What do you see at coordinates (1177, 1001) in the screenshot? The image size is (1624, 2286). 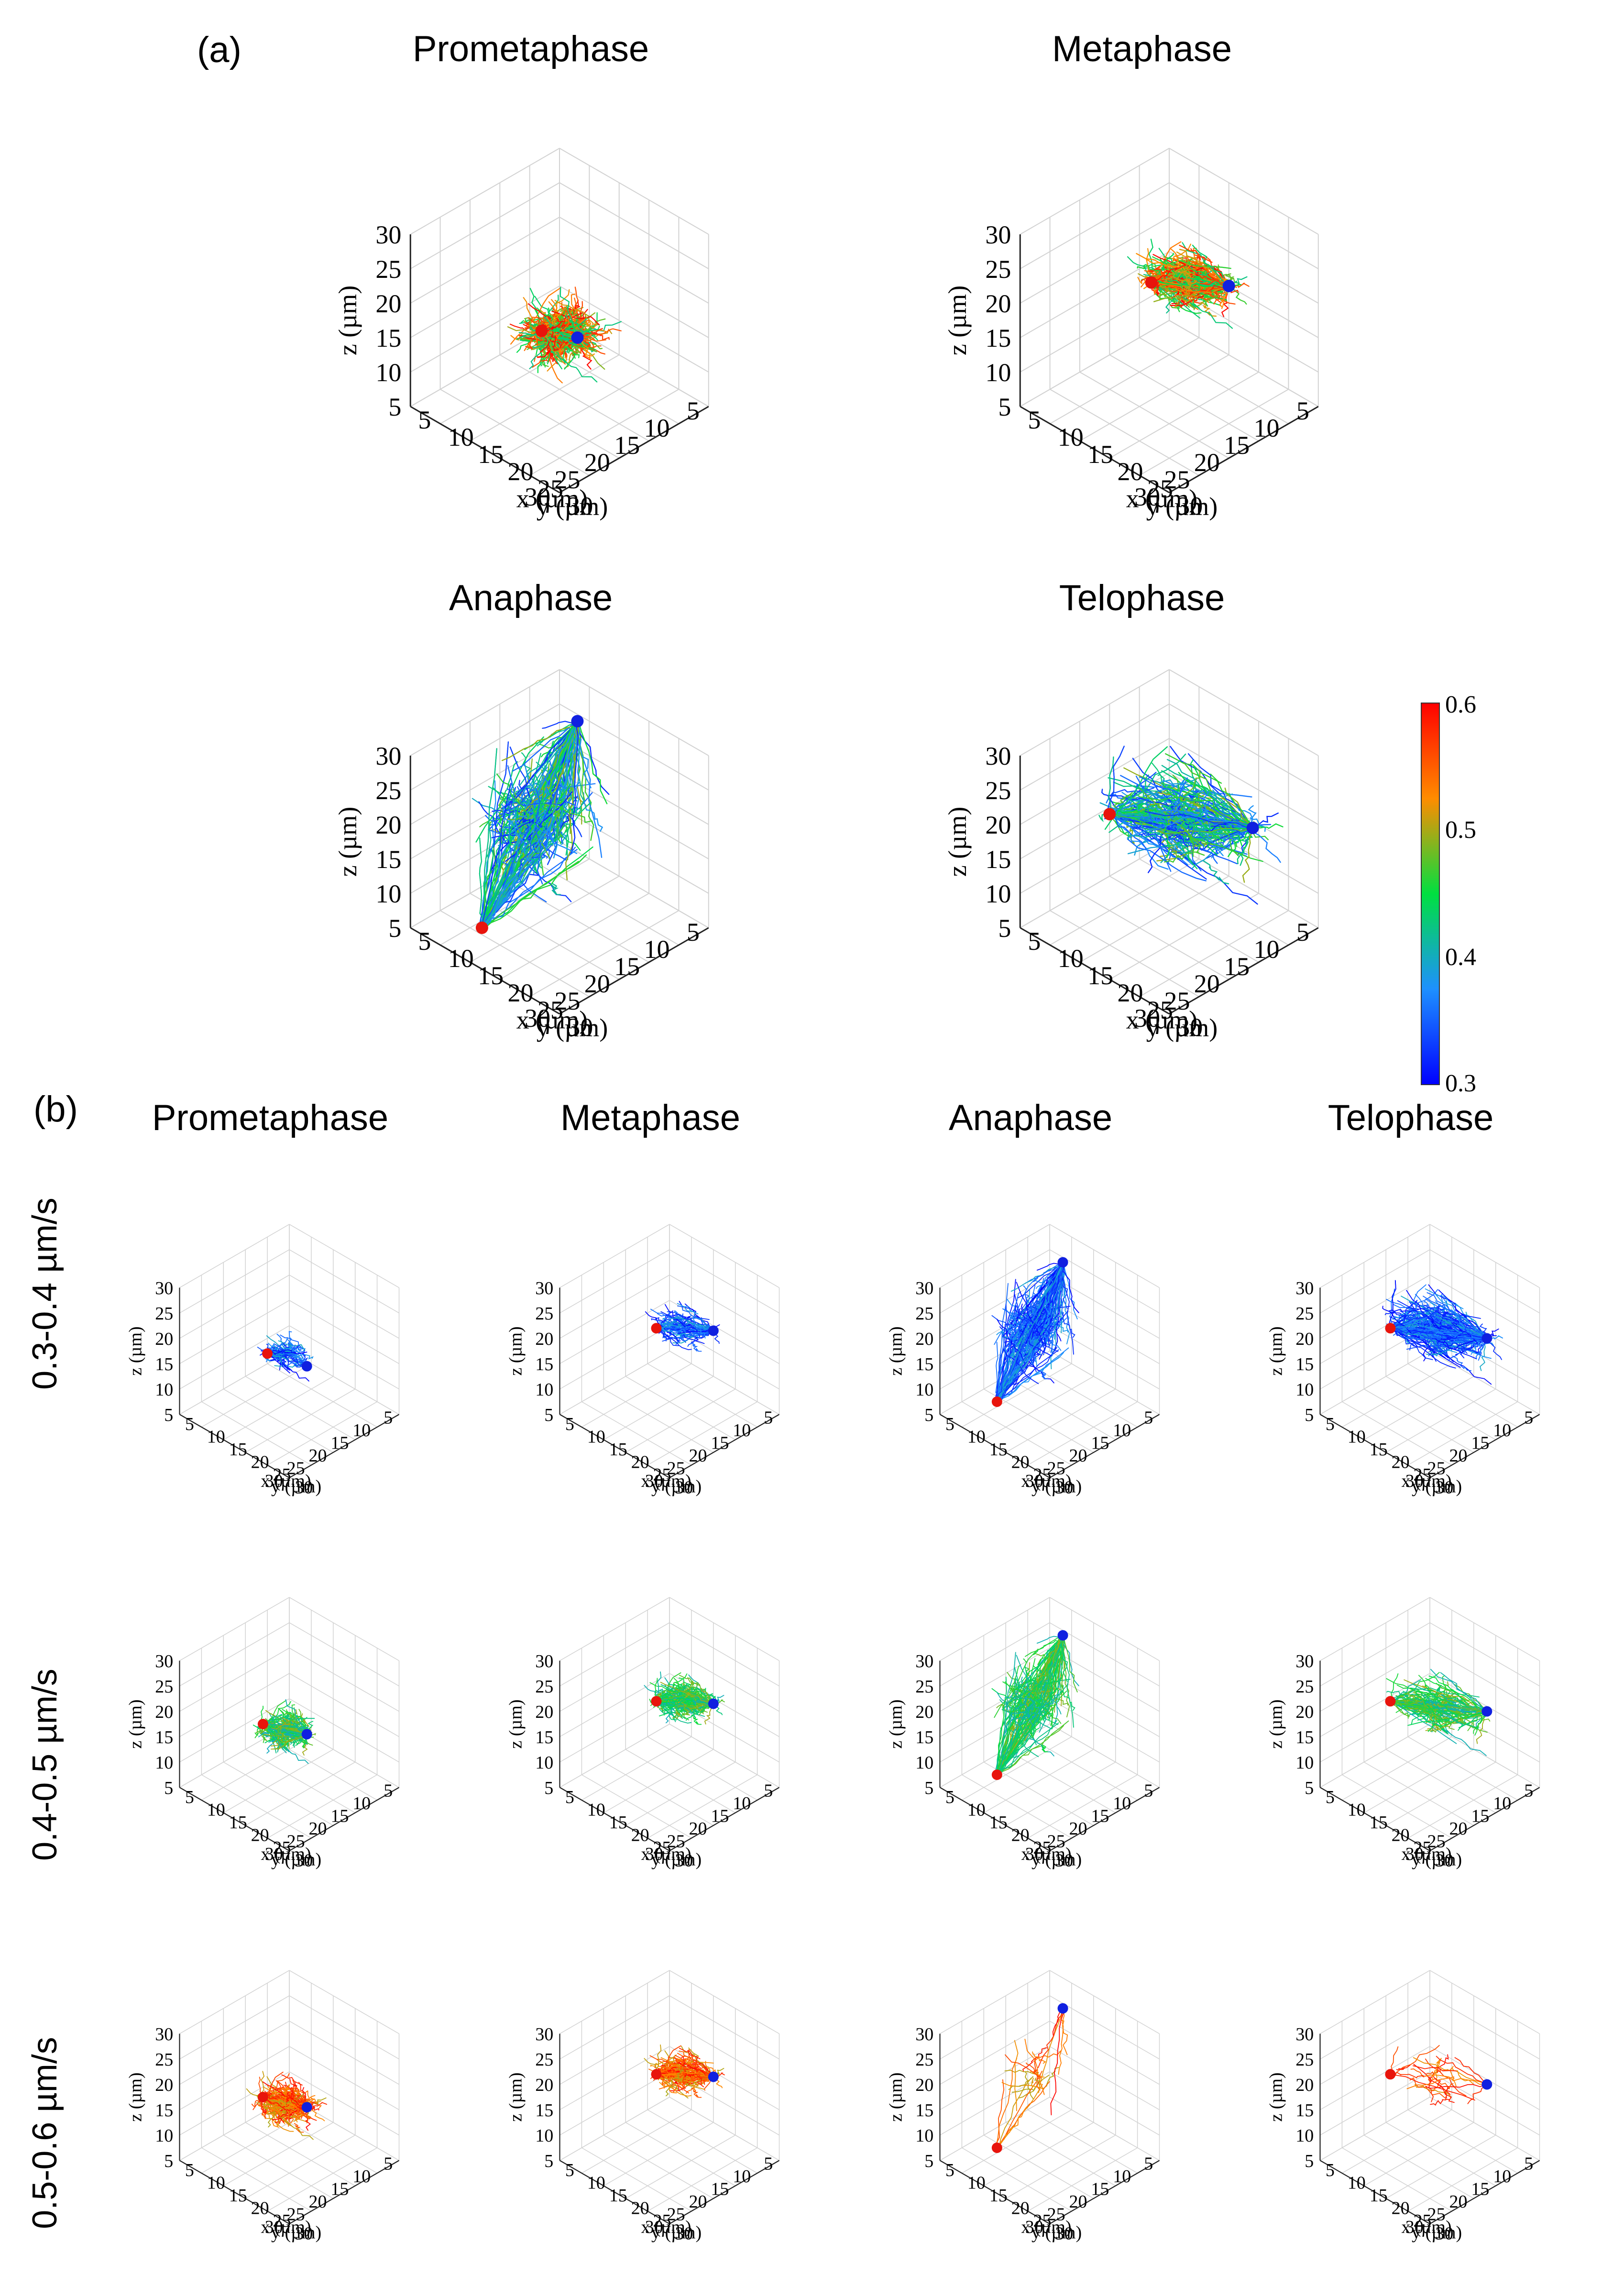 I see `x-tick-label: 25` at bounding box center [1177, 1001].